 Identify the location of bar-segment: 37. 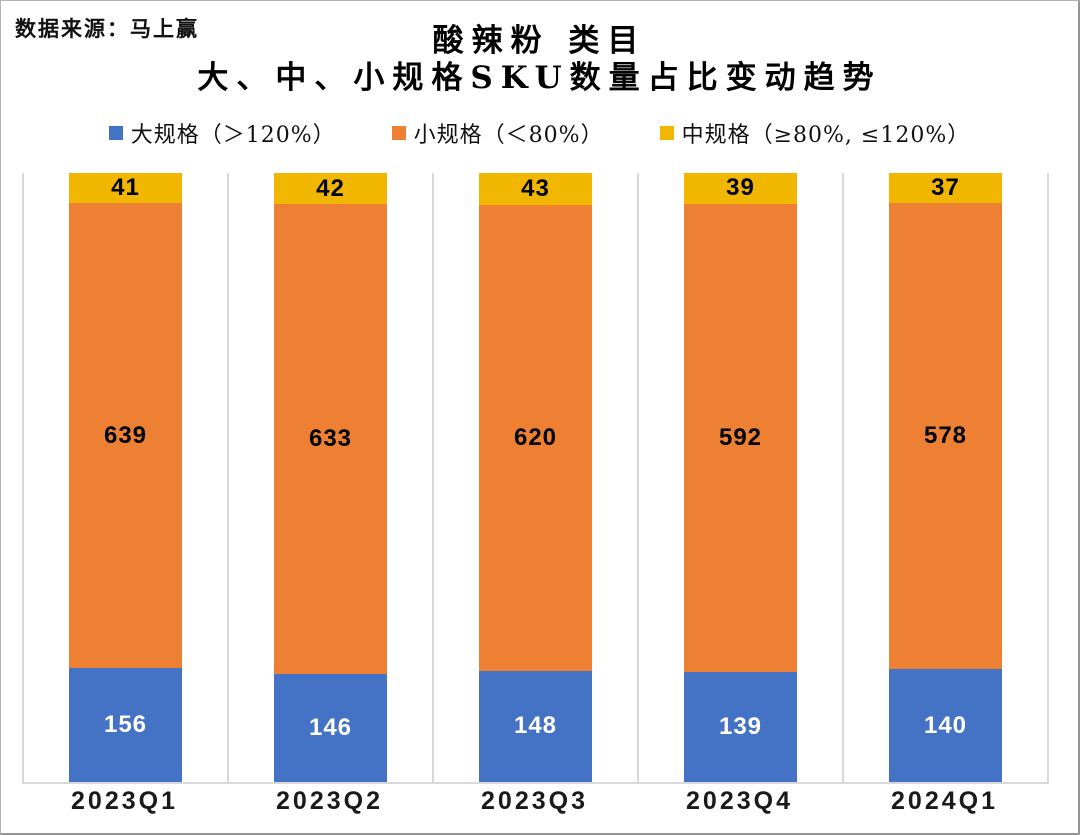
(945, 188).